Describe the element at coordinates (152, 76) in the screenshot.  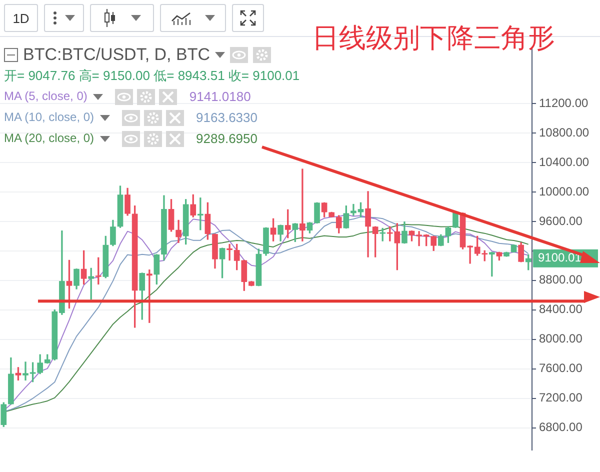
I see `annotation: 开= 9047.76 高= 9150.00 低= 8943.51 收= 9100.01` at that location.